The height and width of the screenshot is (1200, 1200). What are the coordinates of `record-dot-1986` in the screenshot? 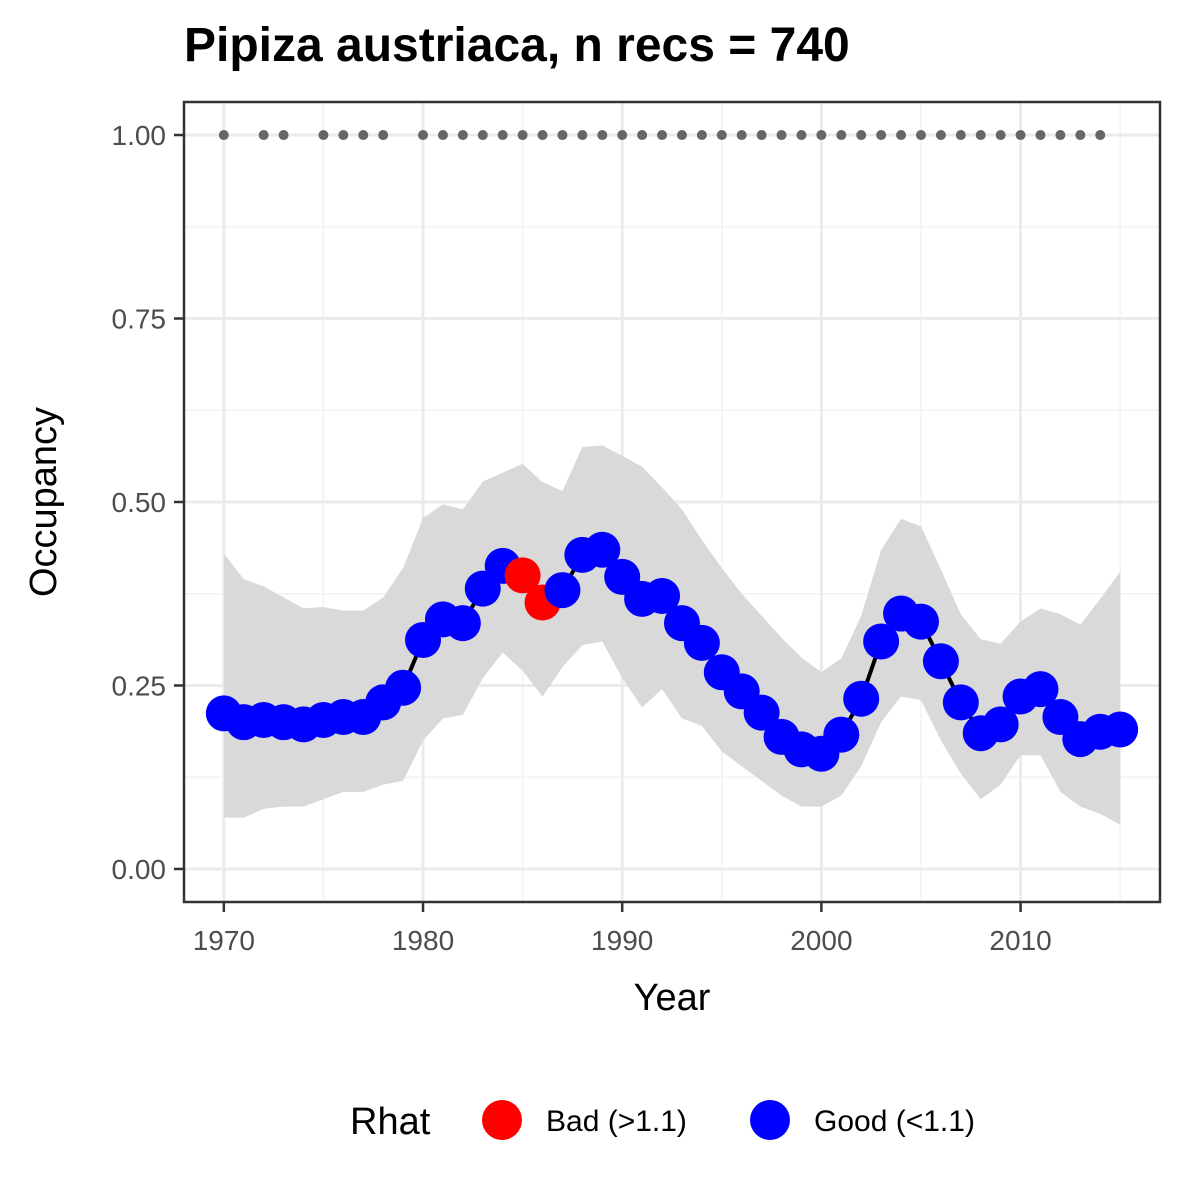 It's located at (542, 135).